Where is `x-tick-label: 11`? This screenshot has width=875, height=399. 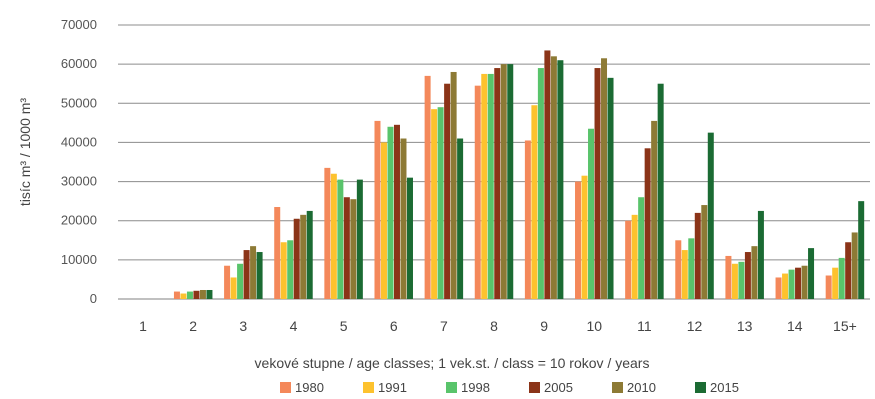
x-tick-label: 11 is located at coordinates (644, 326).